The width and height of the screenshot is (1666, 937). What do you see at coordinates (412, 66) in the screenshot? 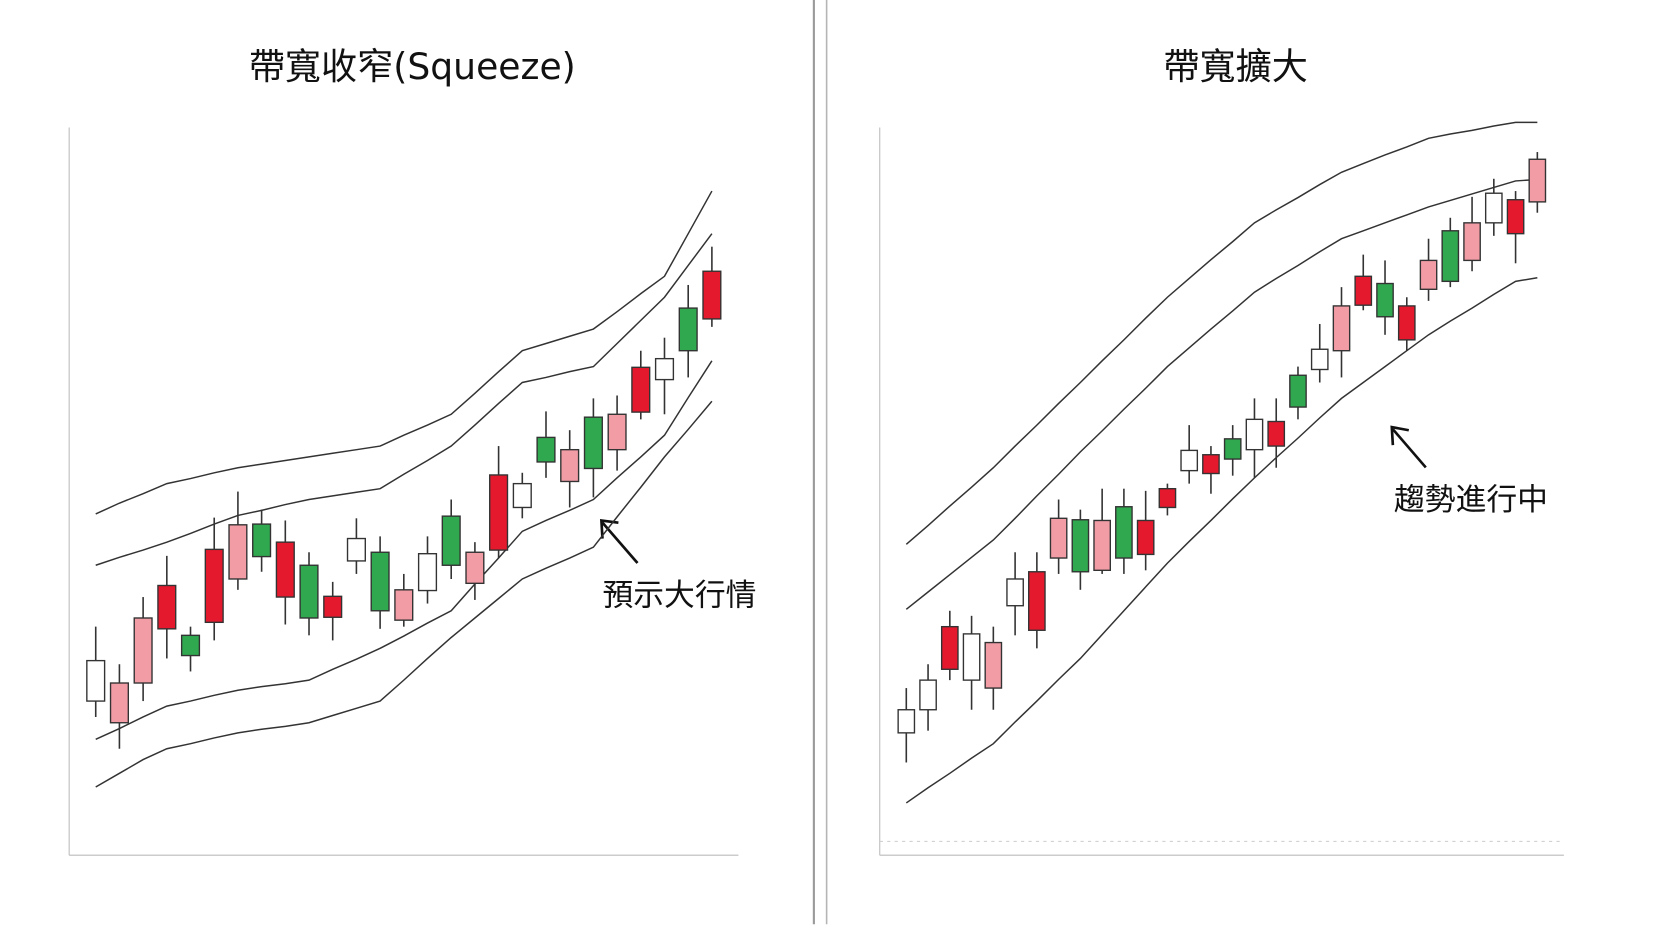
I see `chart-title: 帶寬收窄(Squeeze)` at bounding box center [412, 66].